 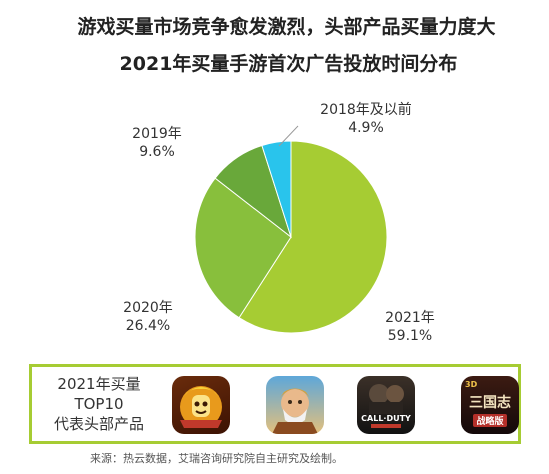 What do you see at coordinates (288, 64) in the screenshot?
I see `chart-title: 2021年买量手游首次广告投放时间分布` at bounding box center [288, 64].